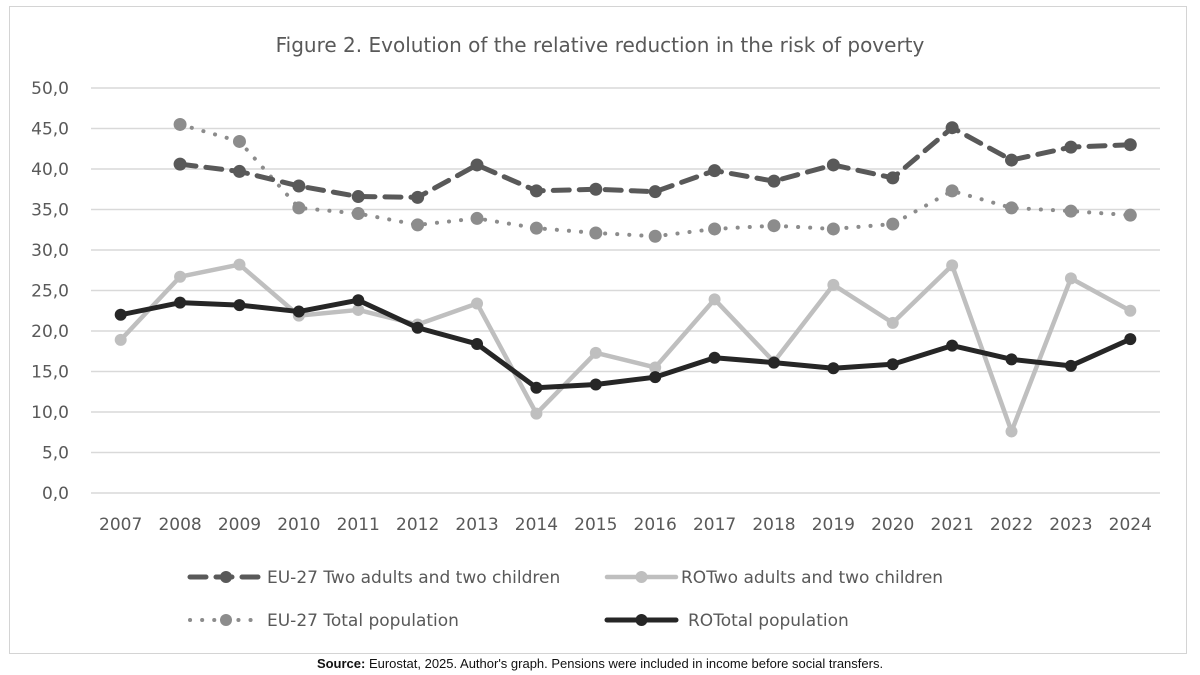  What do you see at coordinates (625, 344) in the screenshot?
I see `series-line` at bounding box center [625, 344].